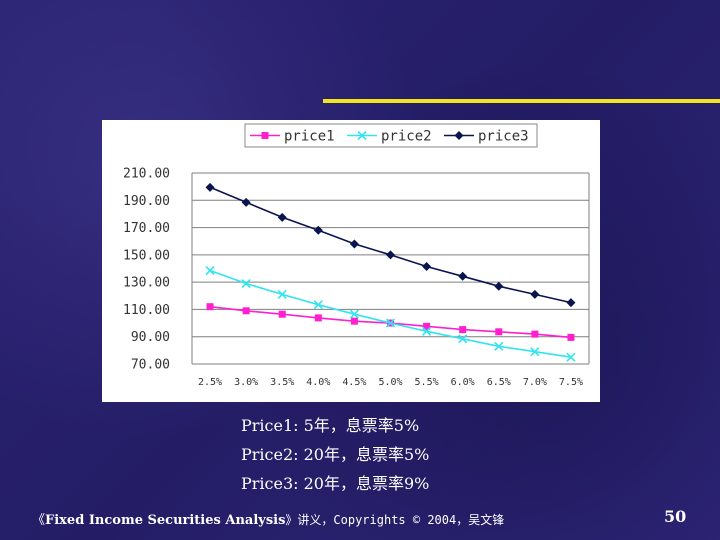 The width and height of the screenshot is (720, 540). Describe the element at coordinates (150, 337) in the screenshot. I see `y-tick-label: 90.00` at that location.